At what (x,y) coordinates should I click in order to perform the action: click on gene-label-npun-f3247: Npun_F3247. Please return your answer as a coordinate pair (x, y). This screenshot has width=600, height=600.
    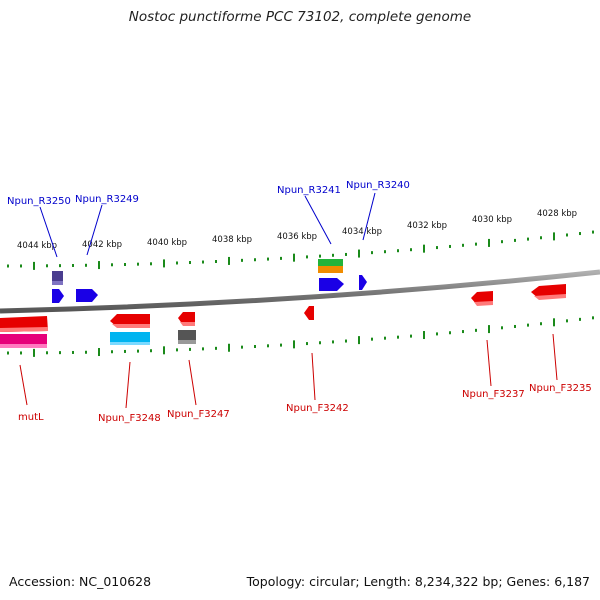
    Looking at the image, I should click on (198, 414).